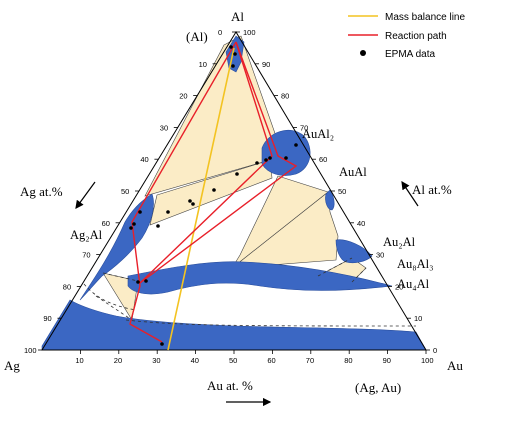  I want to click on ag2al-region, so click(116, 247).